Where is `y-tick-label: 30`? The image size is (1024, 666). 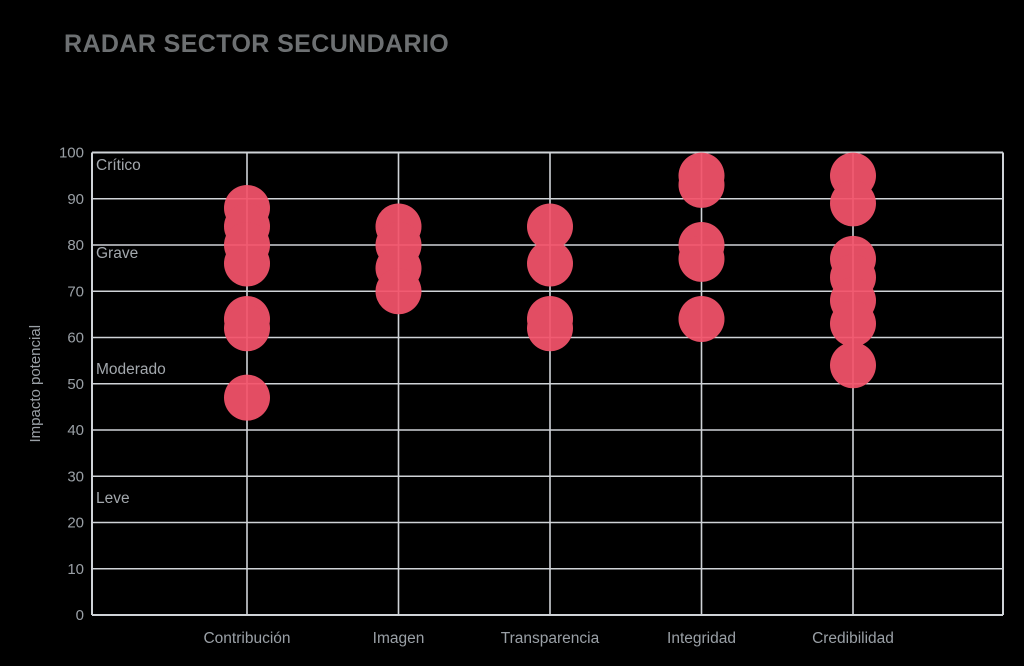 y-tick-label: 30 is located at coordinates (75, 476).